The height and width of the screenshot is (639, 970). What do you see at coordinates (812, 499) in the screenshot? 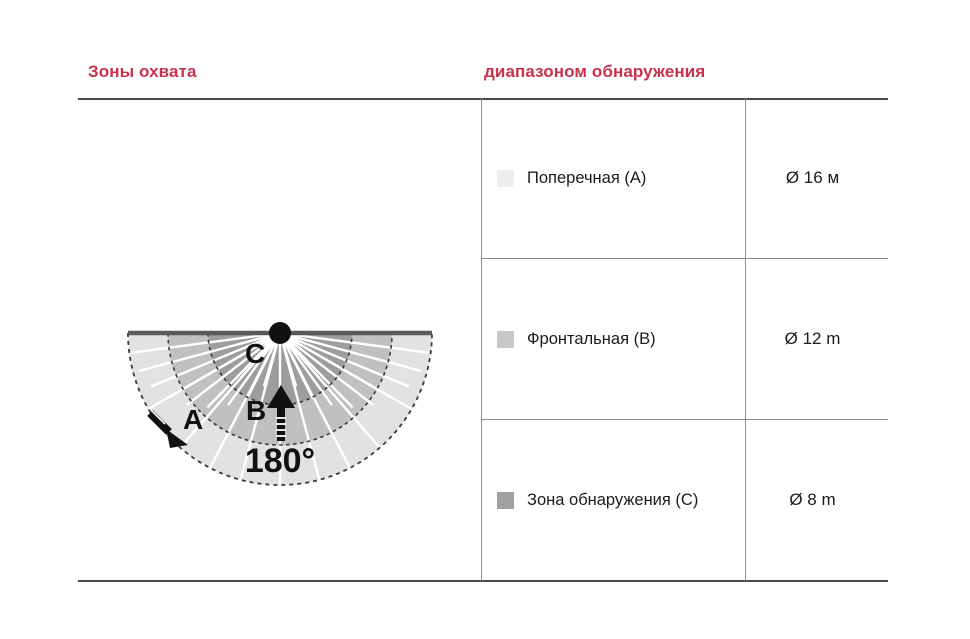
I see `range-value: Ø 8 m` at bounding box center [812, 499].